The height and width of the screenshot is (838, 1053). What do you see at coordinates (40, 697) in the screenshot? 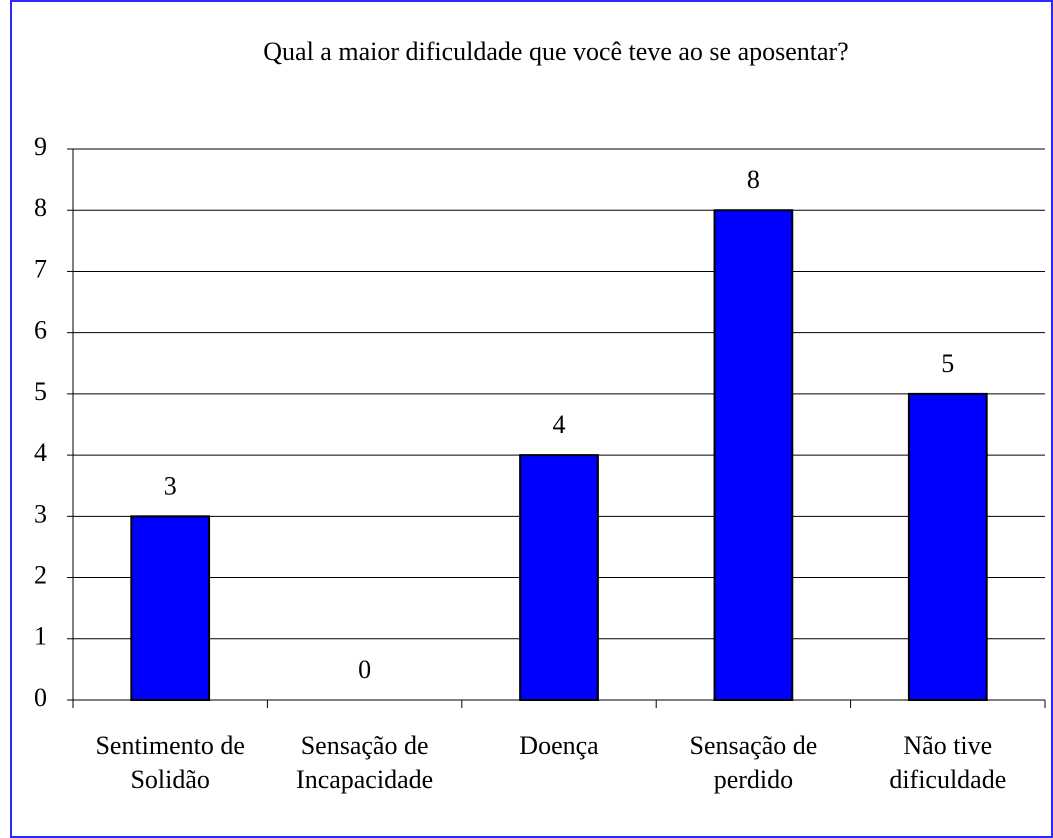
I see `y-tick-label: 0` at bounding box center [40, 697].